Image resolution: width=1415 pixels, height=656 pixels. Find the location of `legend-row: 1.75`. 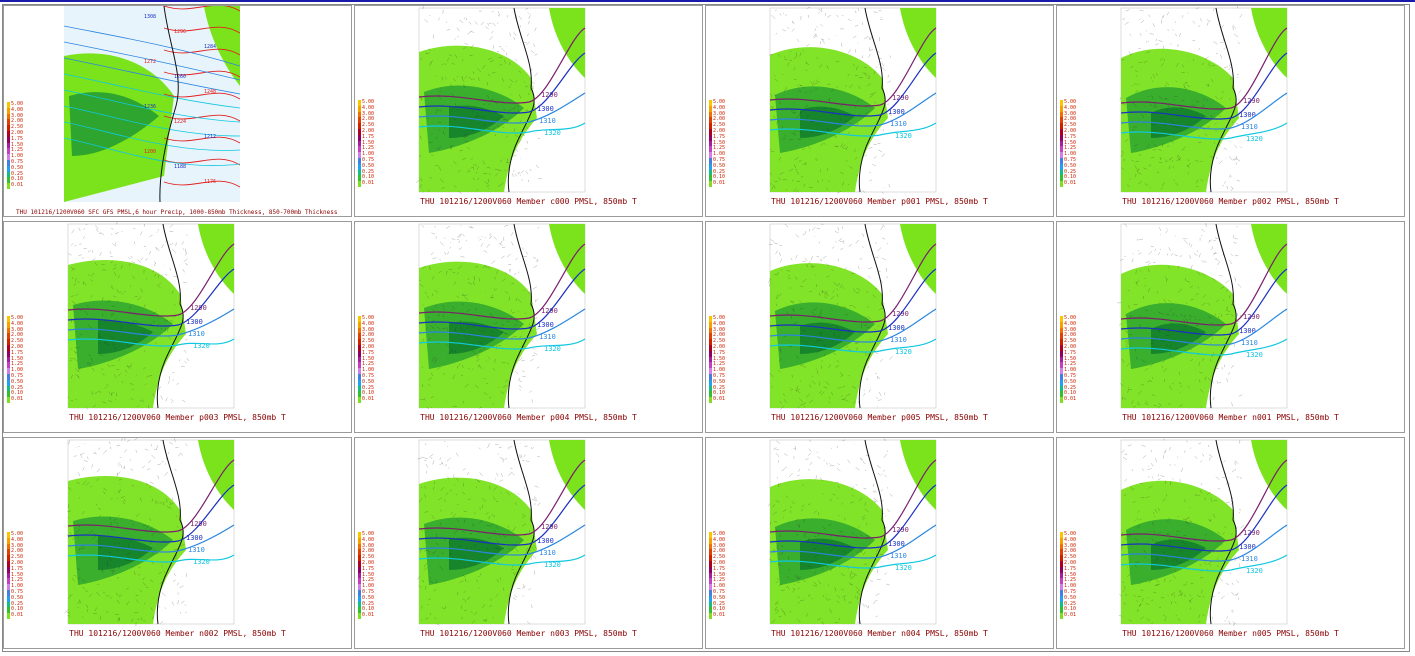

legend-row: 1.75 is located at coordinates (370, 569).